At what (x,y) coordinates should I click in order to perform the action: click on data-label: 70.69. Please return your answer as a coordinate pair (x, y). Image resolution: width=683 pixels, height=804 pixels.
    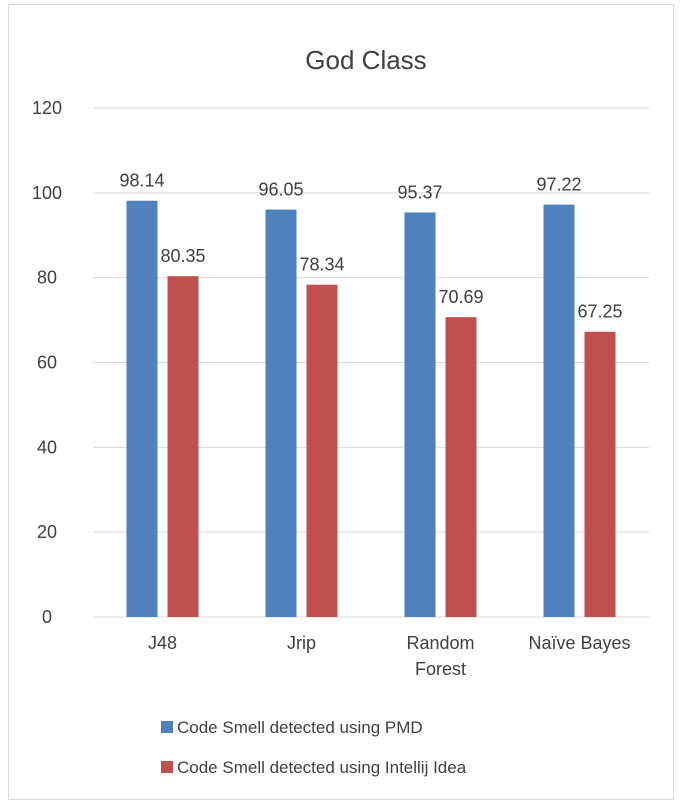
    Looking at the image, I should click on (460, 297).